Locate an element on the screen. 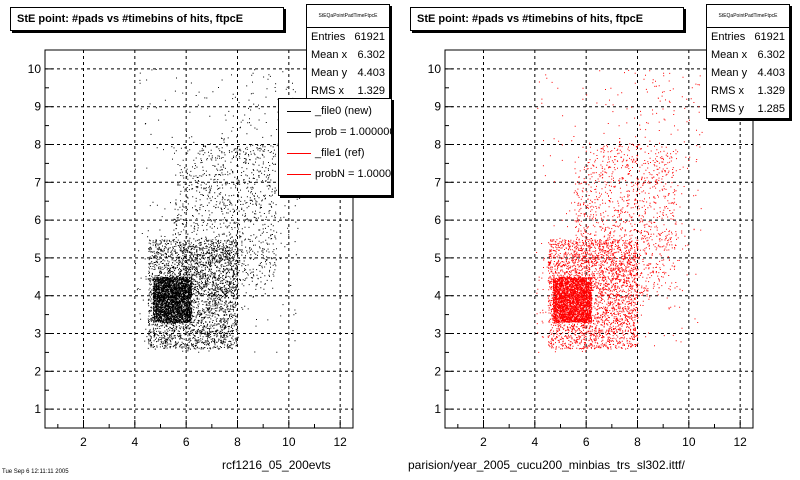 The image size is (800, 480). legend-swatch-file0 is located at coordinates (299, 111).